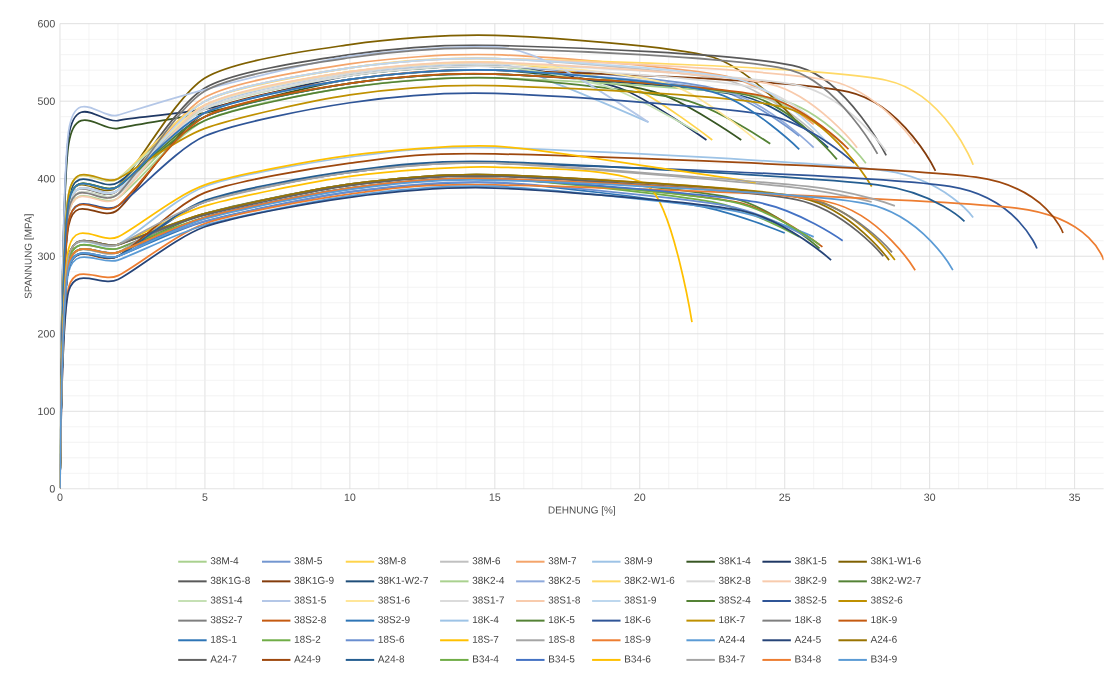 The image size is (1104, 697). Describe the element at coordinates (310, 600) in the screenshot. I see `legend-label: 38S1-5` at that location.